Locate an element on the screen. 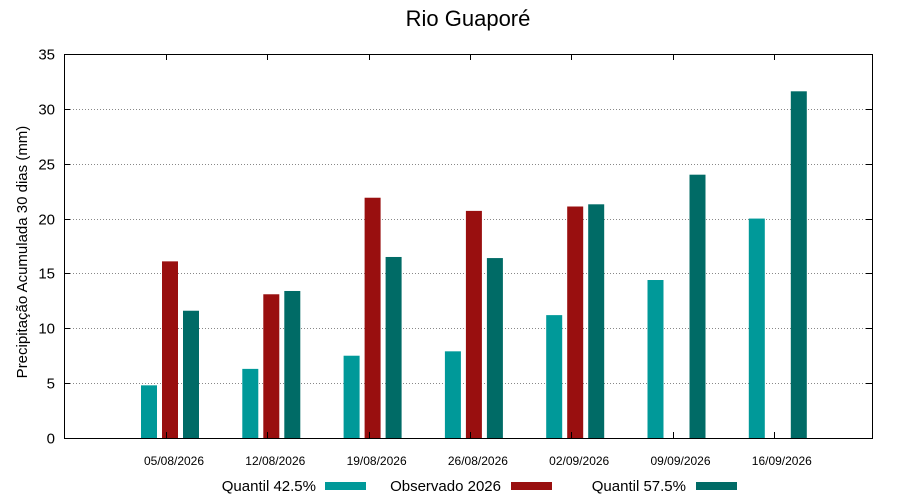 Image resolution: width=900 pixels, height=500 pixels. legend-label-1: Quantil 42.5% is located at coordinates (269, 486).